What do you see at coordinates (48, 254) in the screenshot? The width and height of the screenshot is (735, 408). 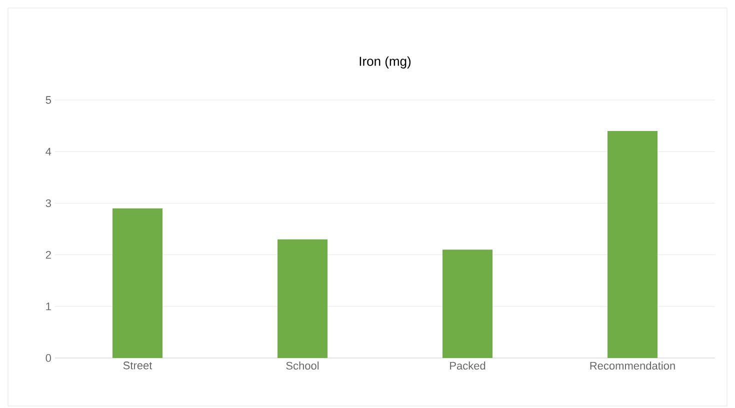 I see `y-tick-label: 2` at bounding box center [48, 254].